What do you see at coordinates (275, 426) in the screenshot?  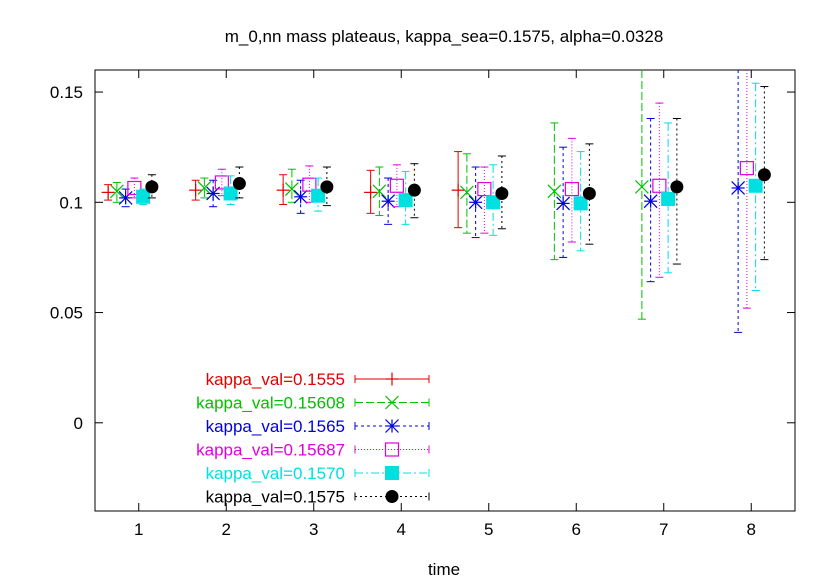 I see `legend-label: kappa_val=0.1565` at bounding box center [275, 426].